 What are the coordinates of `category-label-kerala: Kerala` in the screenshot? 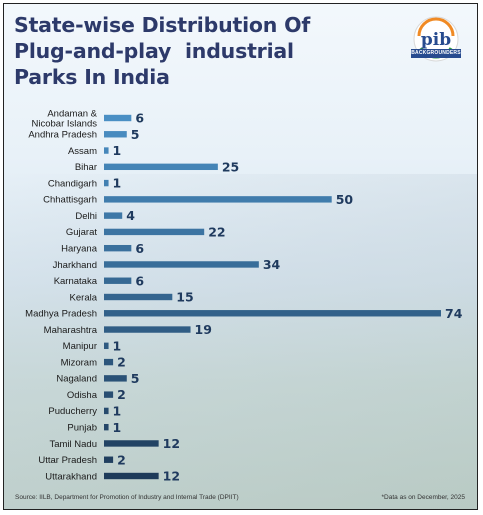 It's located at (84, 297).